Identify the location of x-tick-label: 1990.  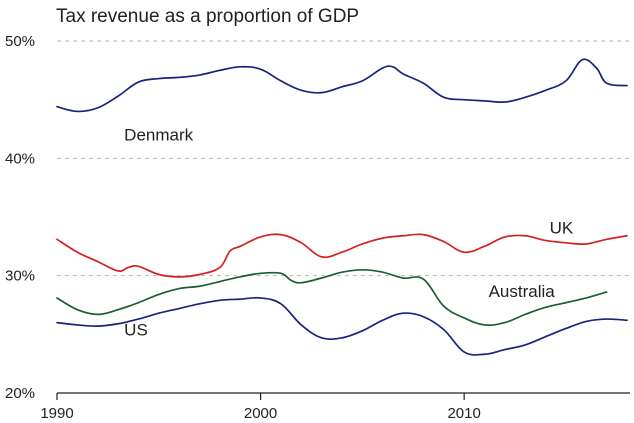
(56, 413).